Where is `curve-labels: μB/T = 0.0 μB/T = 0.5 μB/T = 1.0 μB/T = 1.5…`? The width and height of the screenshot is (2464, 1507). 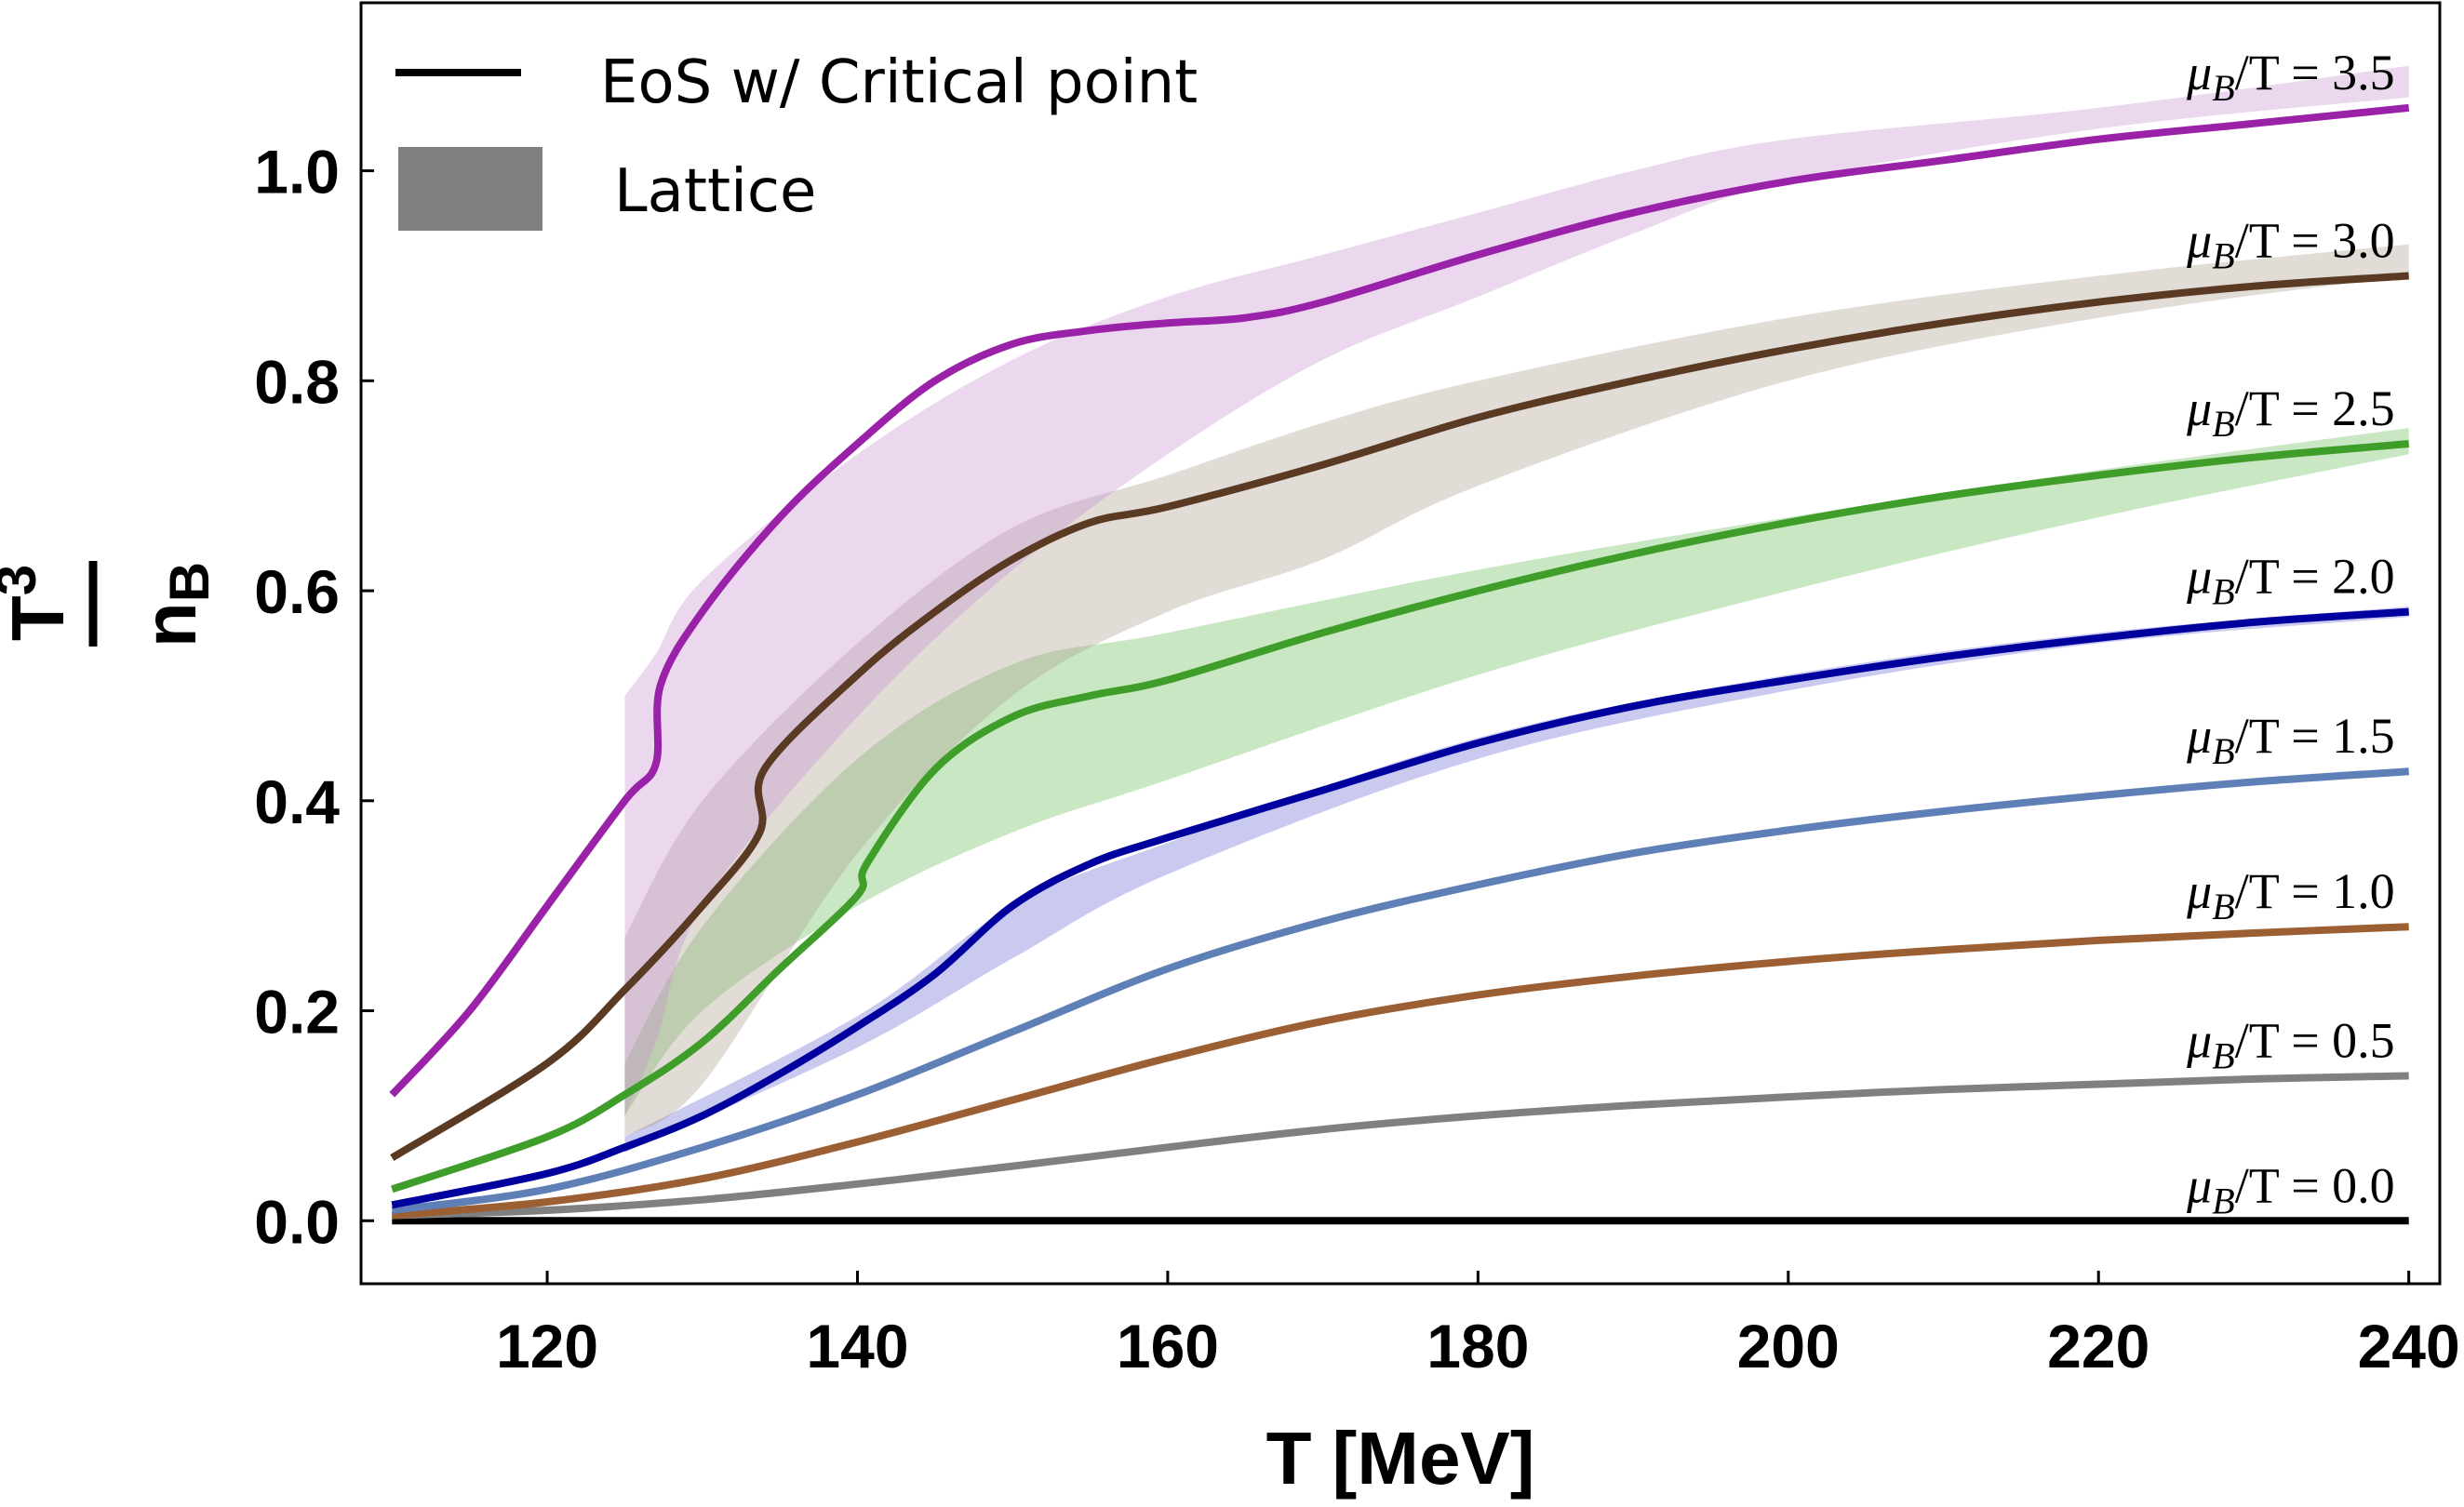
curve-labels: μB/T = 0.0 μB/T = 0.5 μB/T = 1.0 μB/T = 1.5… is located at coordinates (2290, 633).